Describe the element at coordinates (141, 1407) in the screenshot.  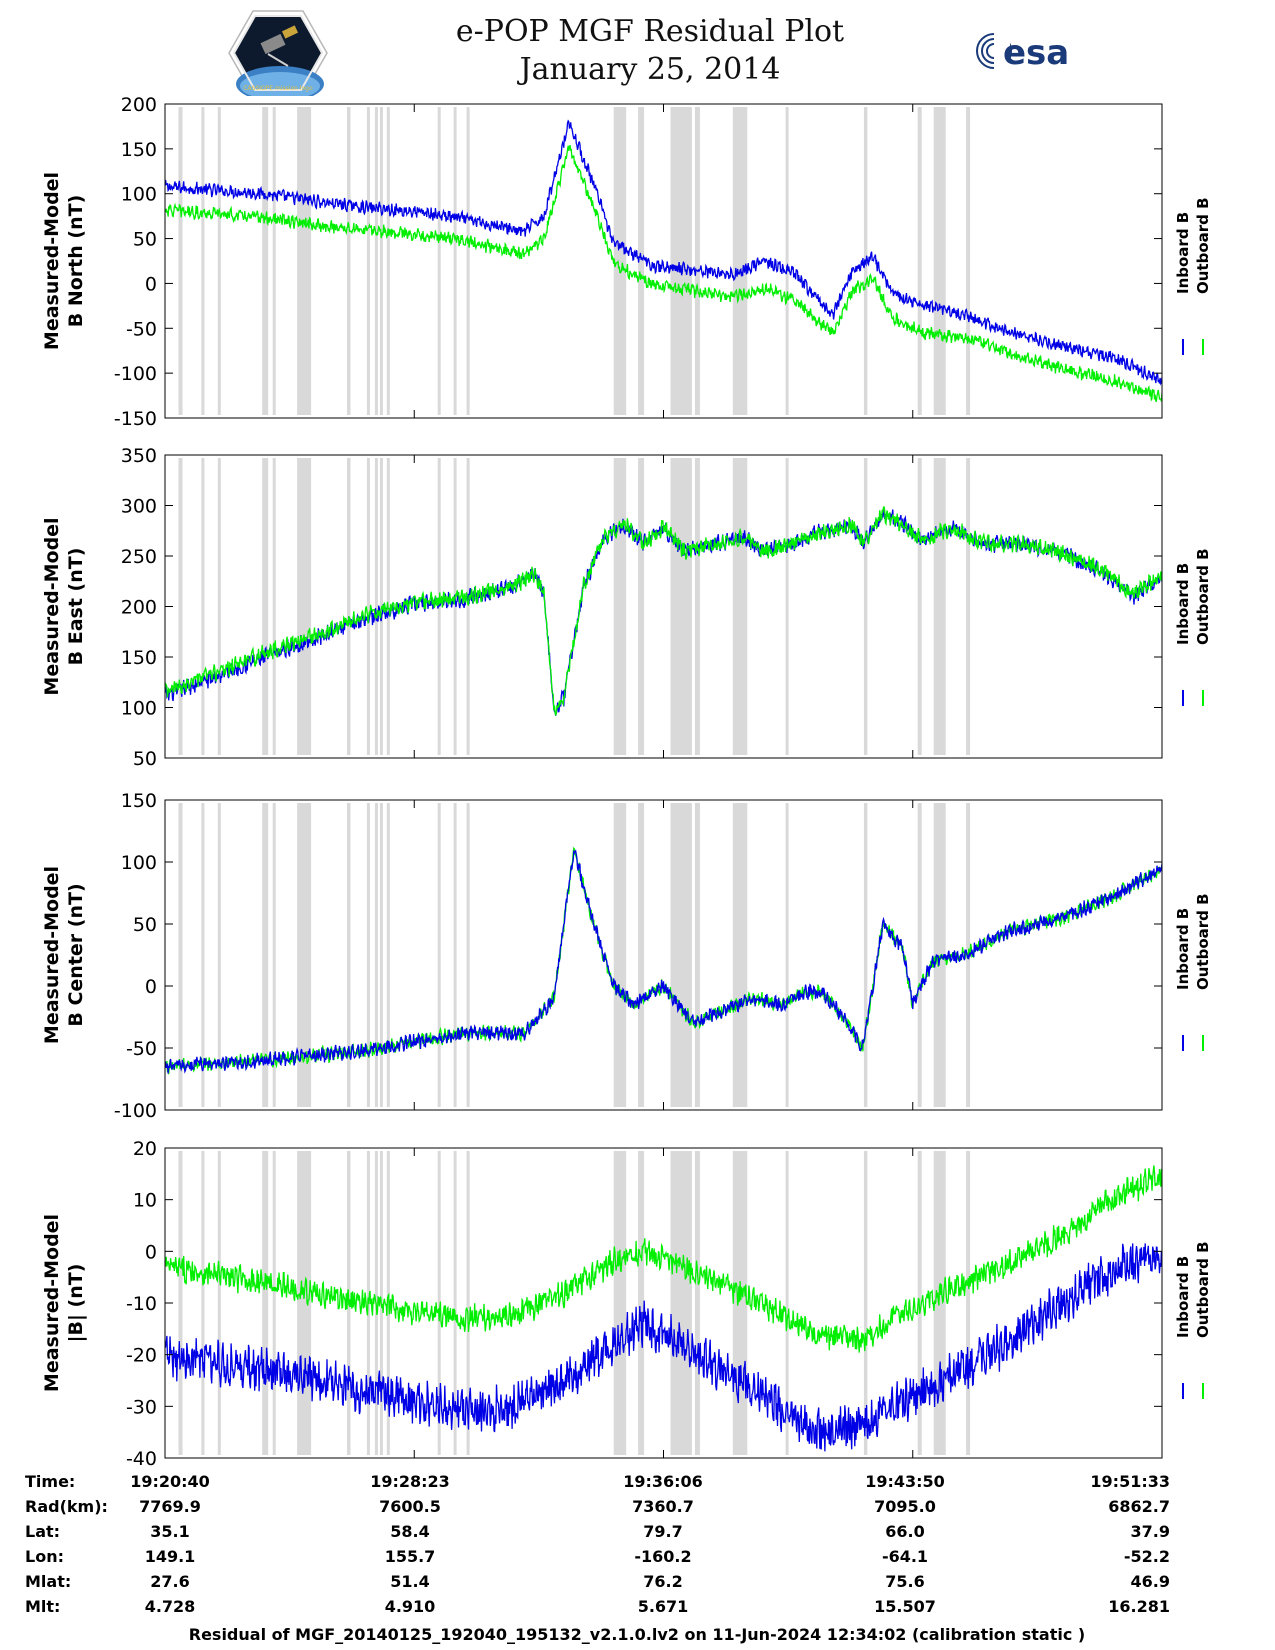
I see `y-tick-label: -30` at that location.